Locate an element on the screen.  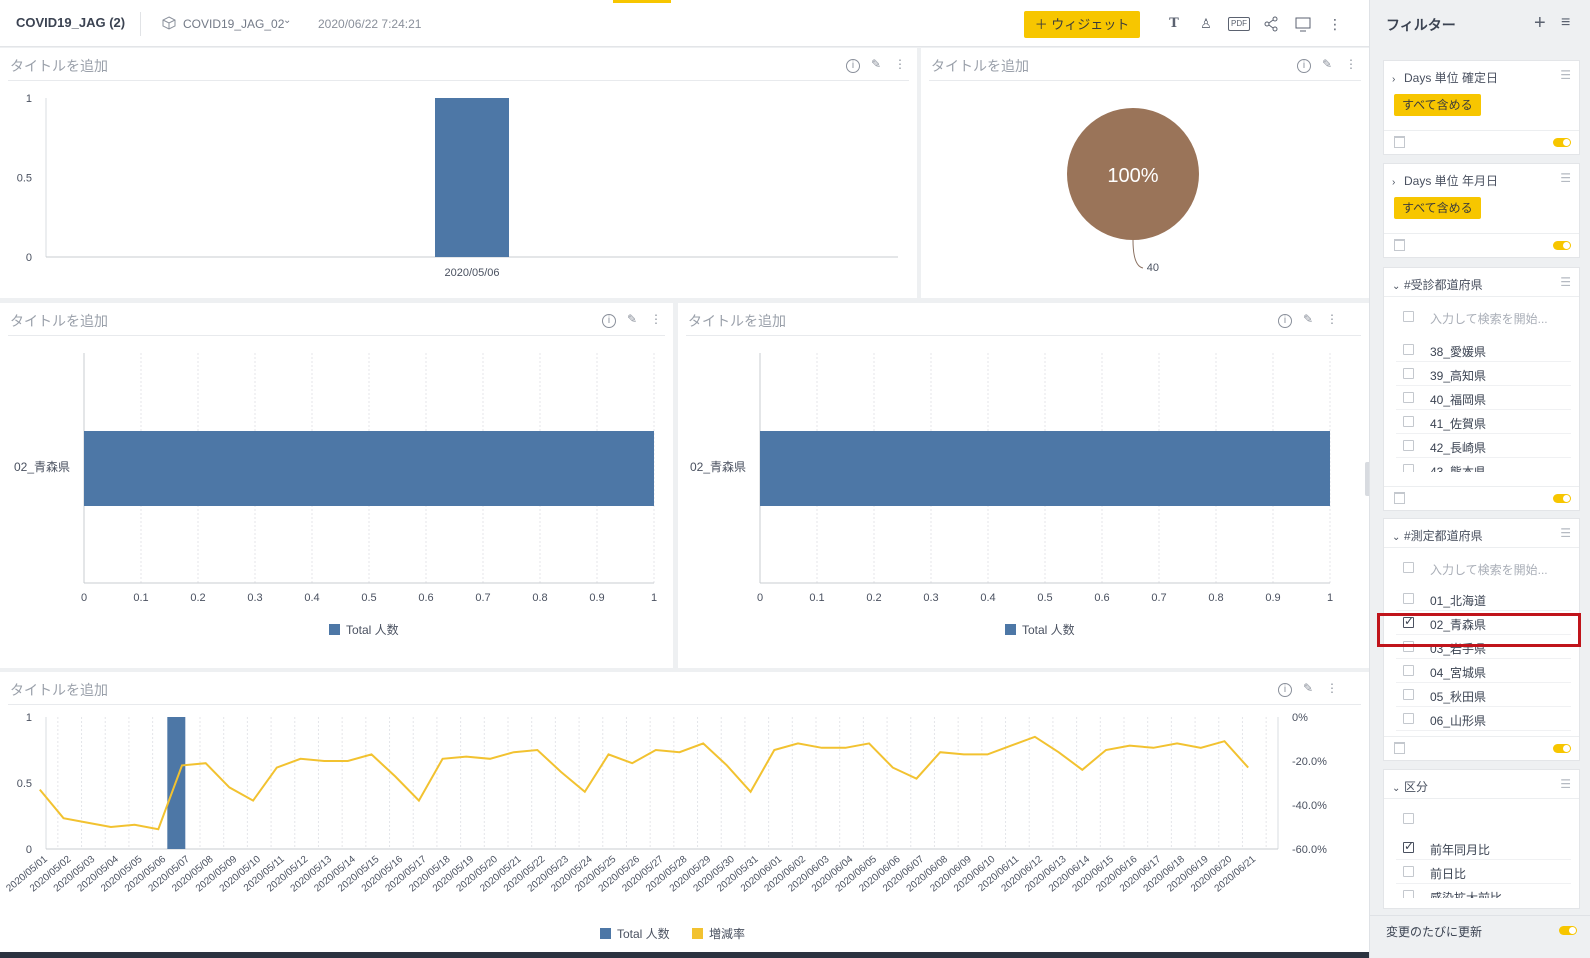
list-item: 05_秋田県 is located at coordinates (1483, 695).